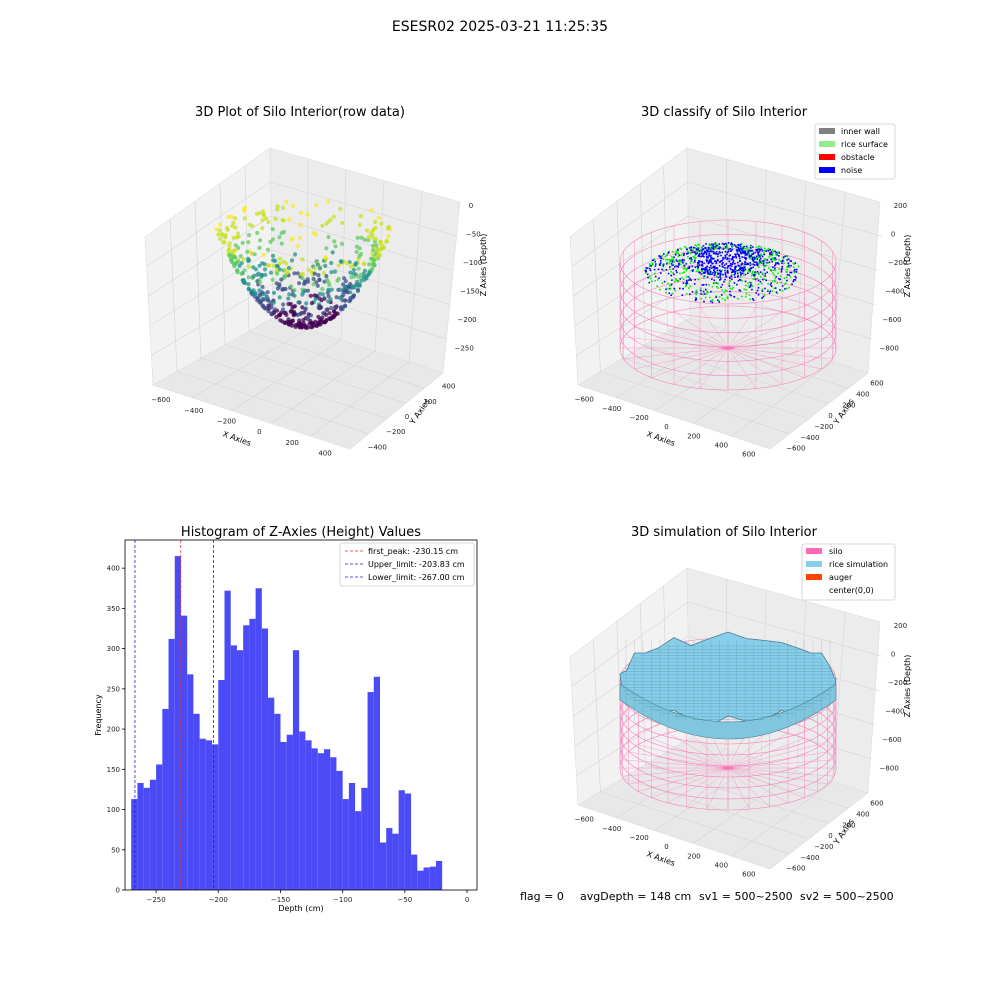  I want to click on histogram-y-ticks: 0 50 100 150 200 250 300 350 400, so click(116, 730).